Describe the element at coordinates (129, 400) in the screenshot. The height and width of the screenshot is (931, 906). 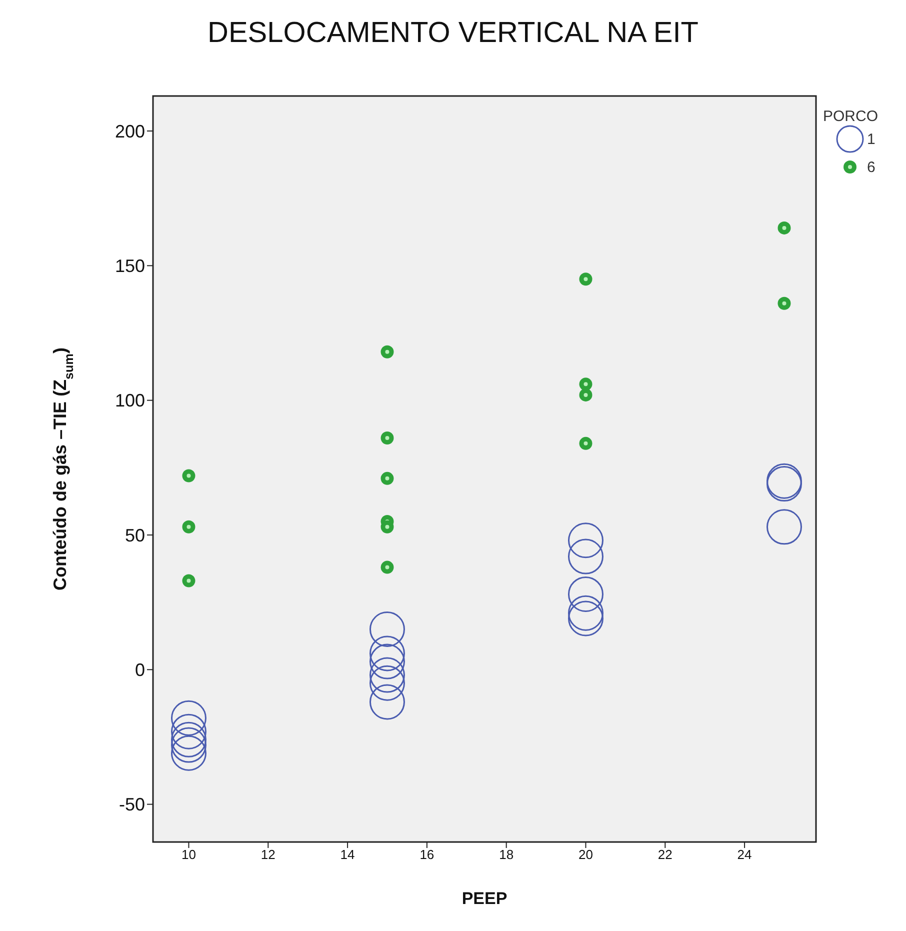
I see `y-tick-label: 100` at that location.